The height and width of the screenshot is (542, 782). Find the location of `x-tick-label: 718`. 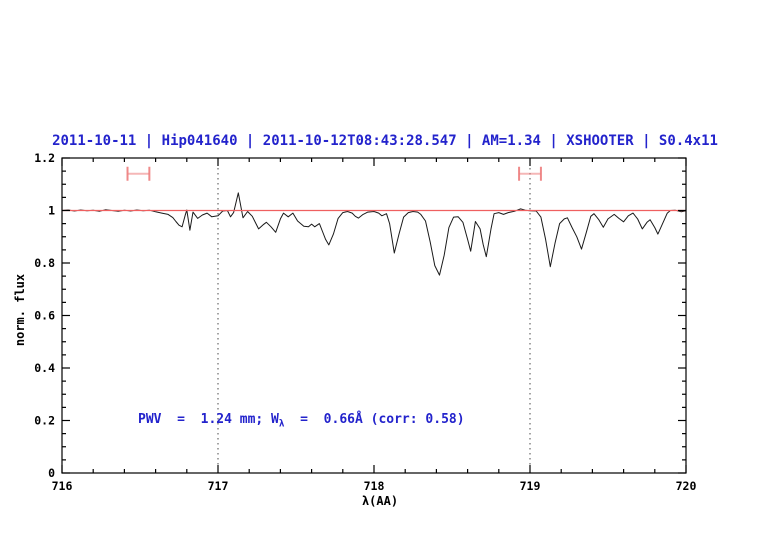

x-tick-label: 718 is located at coordinates (374, 486).